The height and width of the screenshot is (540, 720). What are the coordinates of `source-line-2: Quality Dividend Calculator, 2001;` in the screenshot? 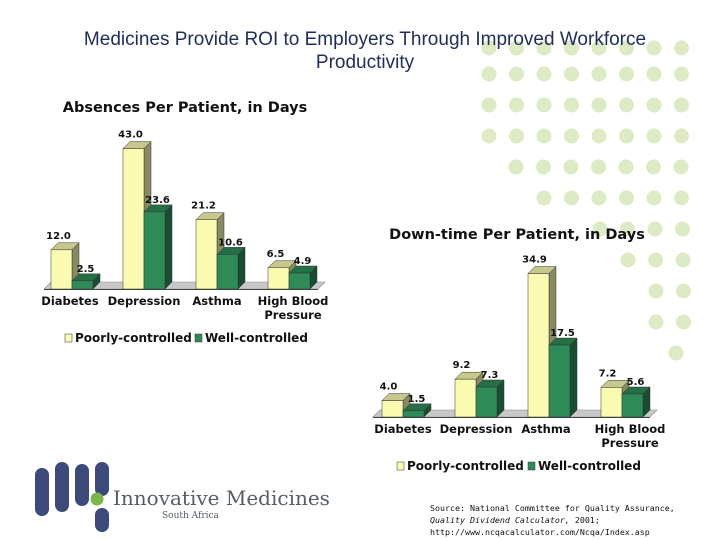 It's located at (573, 520).